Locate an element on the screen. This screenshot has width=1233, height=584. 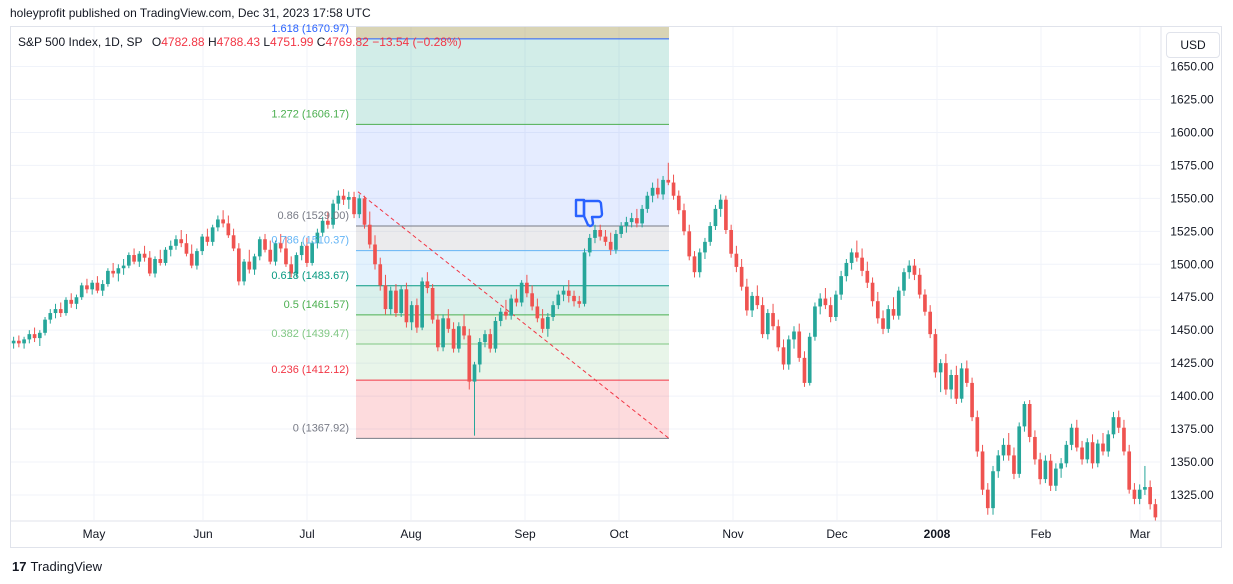
fib-zone is located at coordinates (512, 33).